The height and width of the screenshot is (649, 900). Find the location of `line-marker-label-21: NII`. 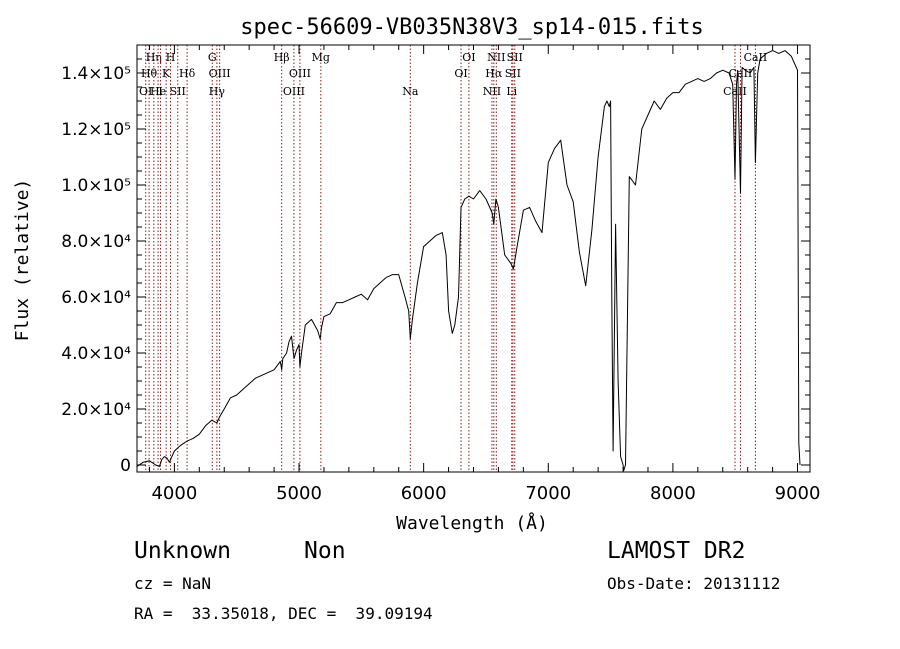

line-marker-label-21: NII is located at coordinates (496, 57).